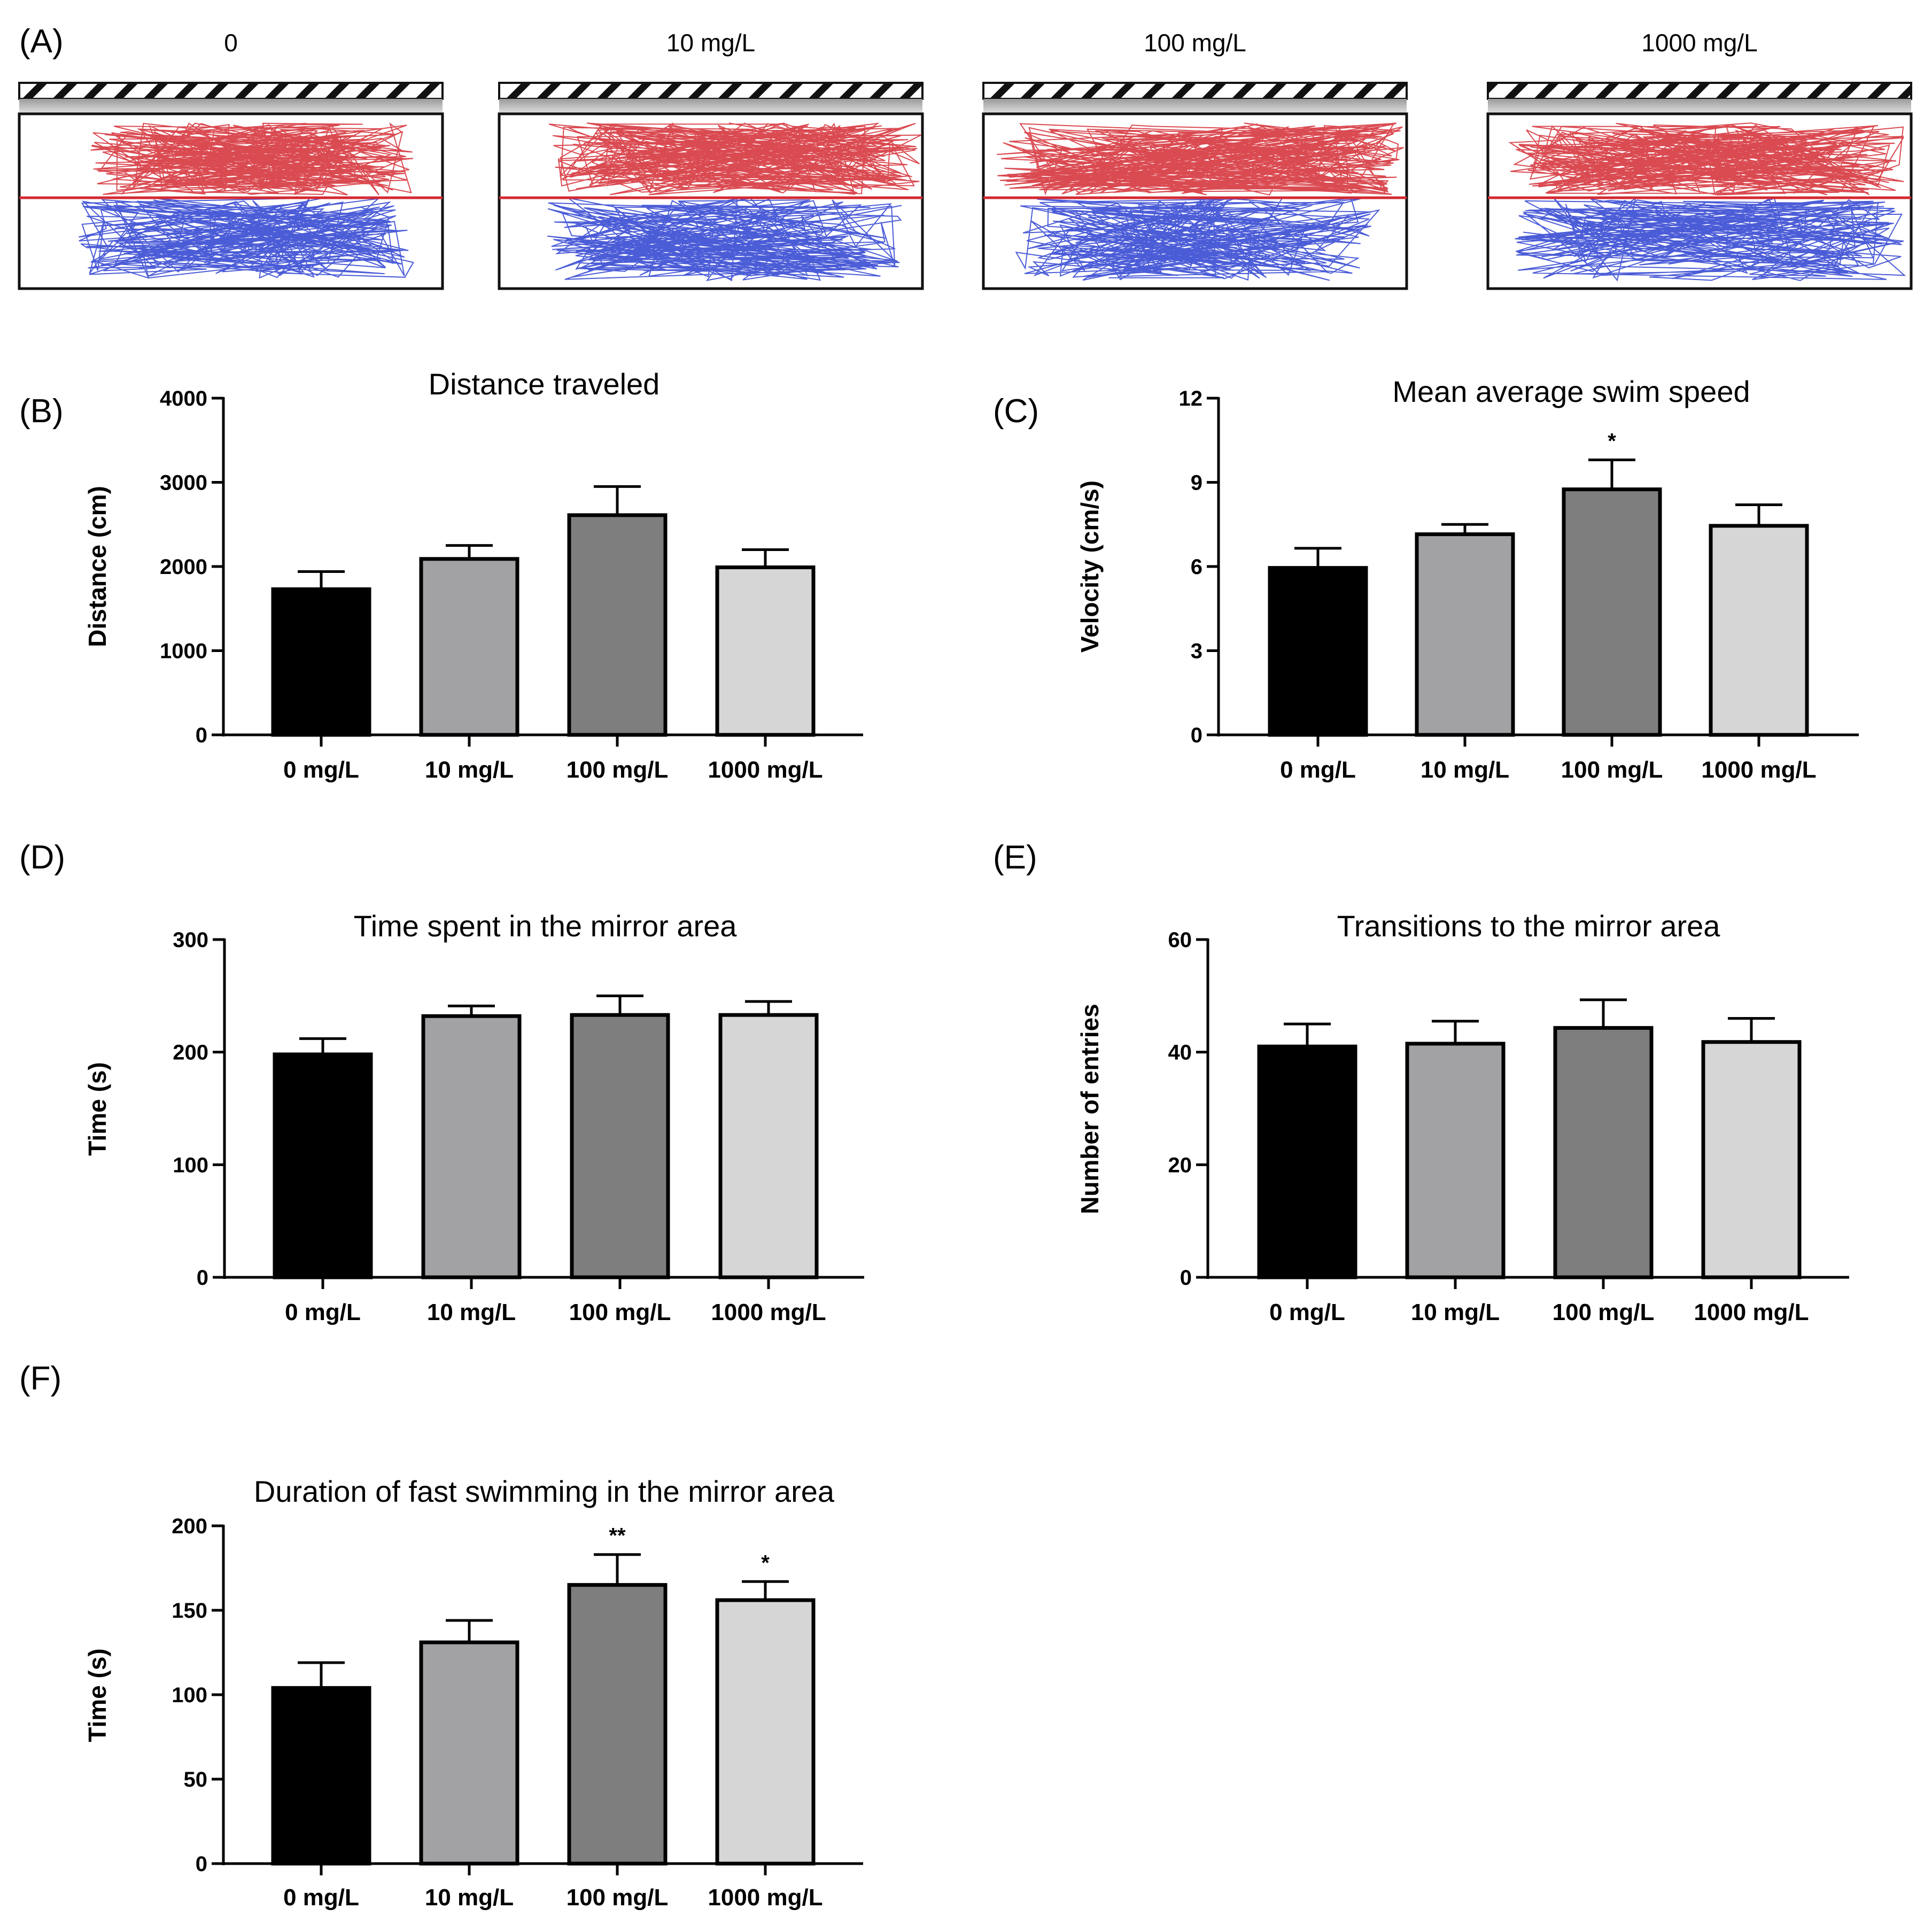  Describe the element at coordinates (710, 43) in the screenshot. I see `arena-title: 10 mg/L` at that location.